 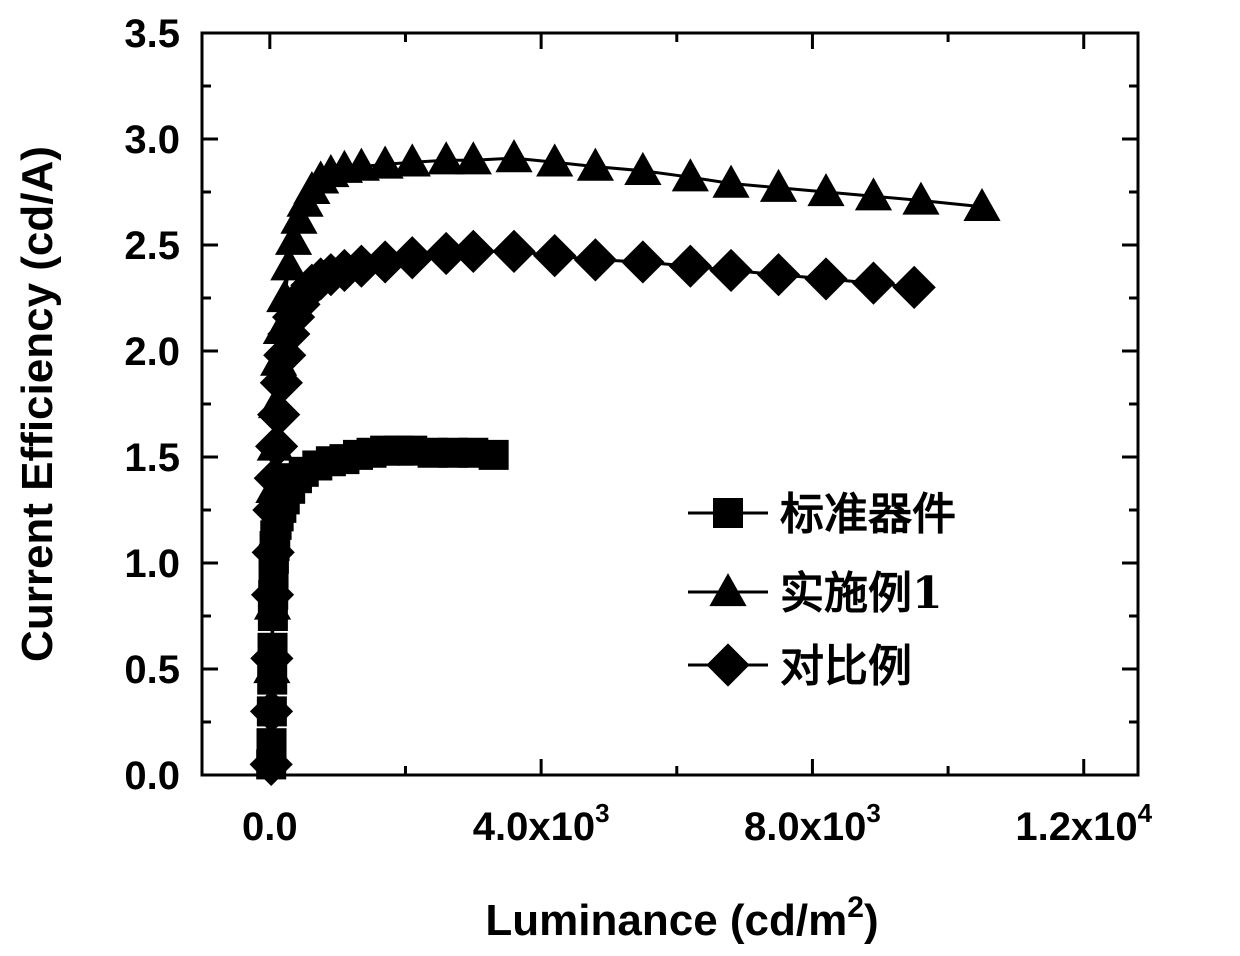 I want to click on x-tick-label-base: 0.0, so click(x=270, y=827).